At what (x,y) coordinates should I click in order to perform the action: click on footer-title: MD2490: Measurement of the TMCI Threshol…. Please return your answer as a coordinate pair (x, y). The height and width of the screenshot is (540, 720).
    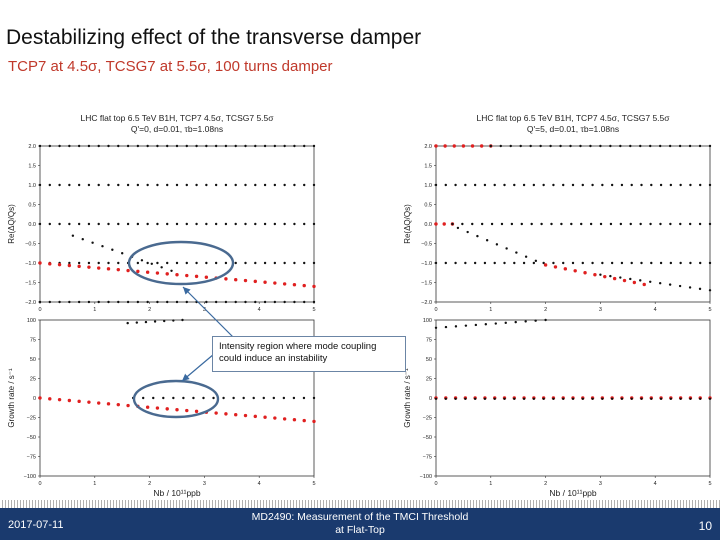
    Looking at the image, I should click on (360, 523).